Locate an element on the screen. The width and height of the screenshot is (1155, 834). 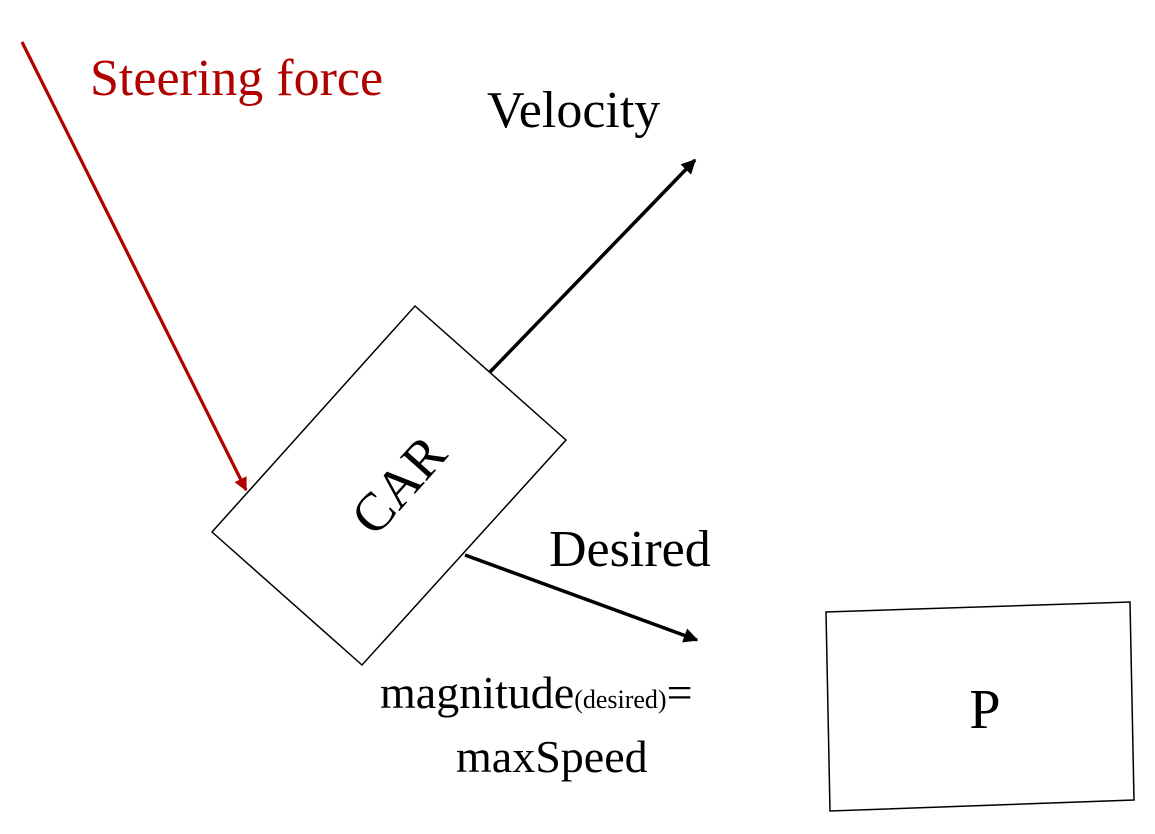
desired-arrow is located at coordinates (581, 598).